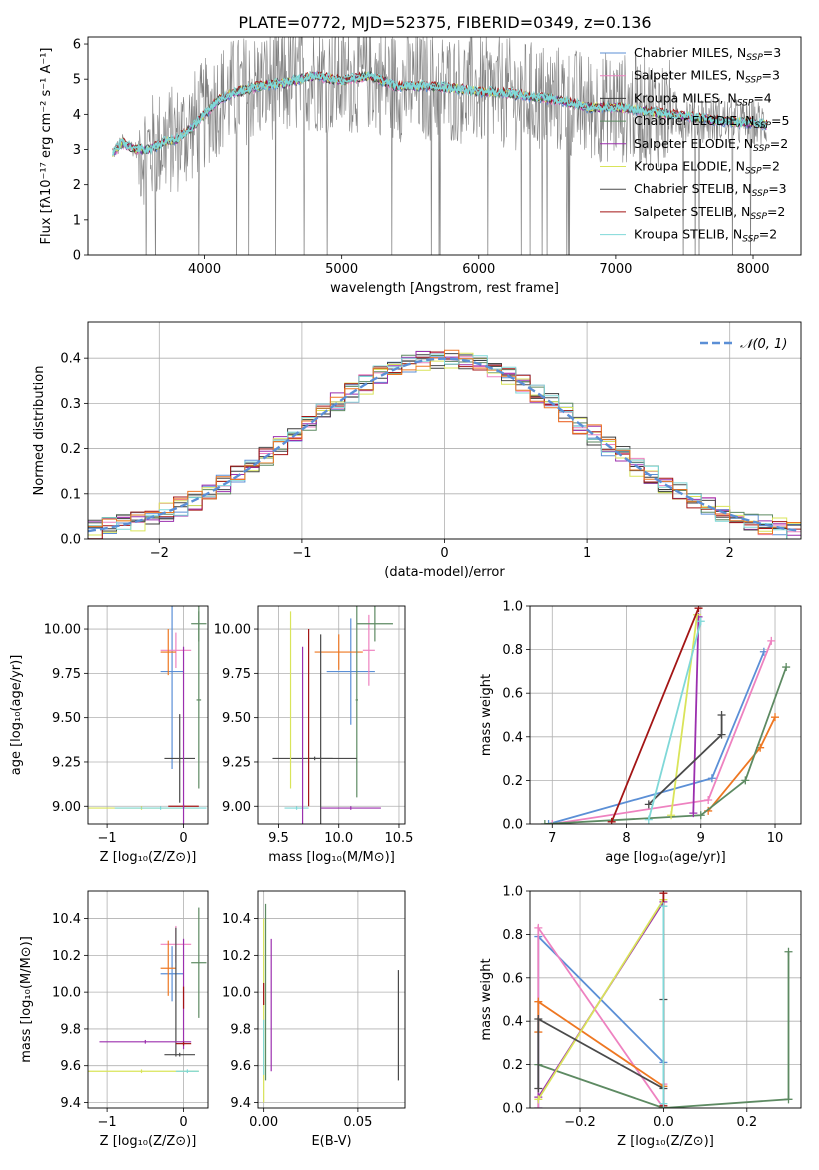  What do you see at coordinates (775, 838) in the screenshot?
I see `x-tick-label: 10` at bounding box center [775, 838].